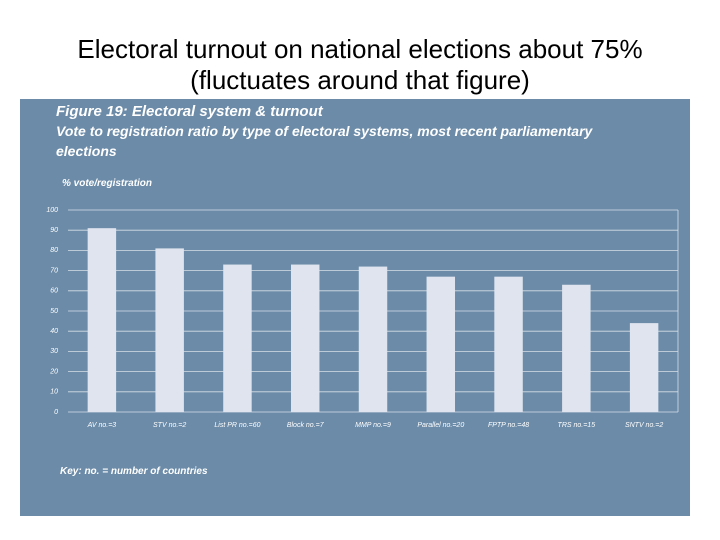 The image size is (720, 540). Describe the element at coordinates (54, 331) in the screenshot. I see `y-tick-label: 40` at that location.